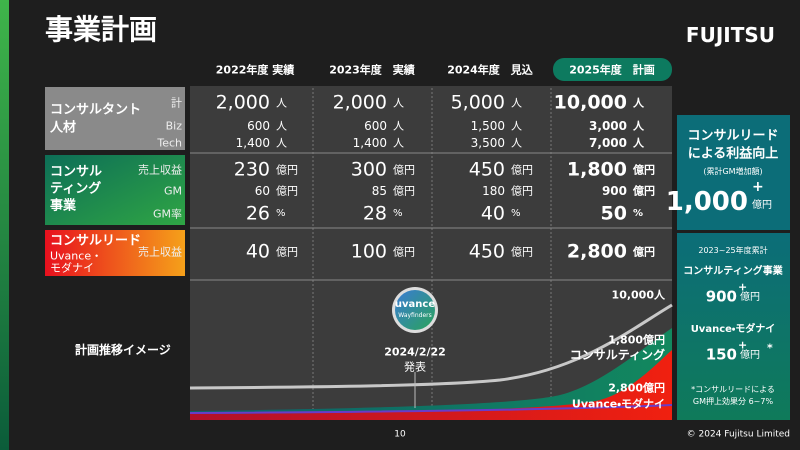 Image resolution: width=800 pixels, height=450 pixels. Describe the element at coordinates (415, 315) in the screenshot. I see `badge-text: Wayfinders` at that location.